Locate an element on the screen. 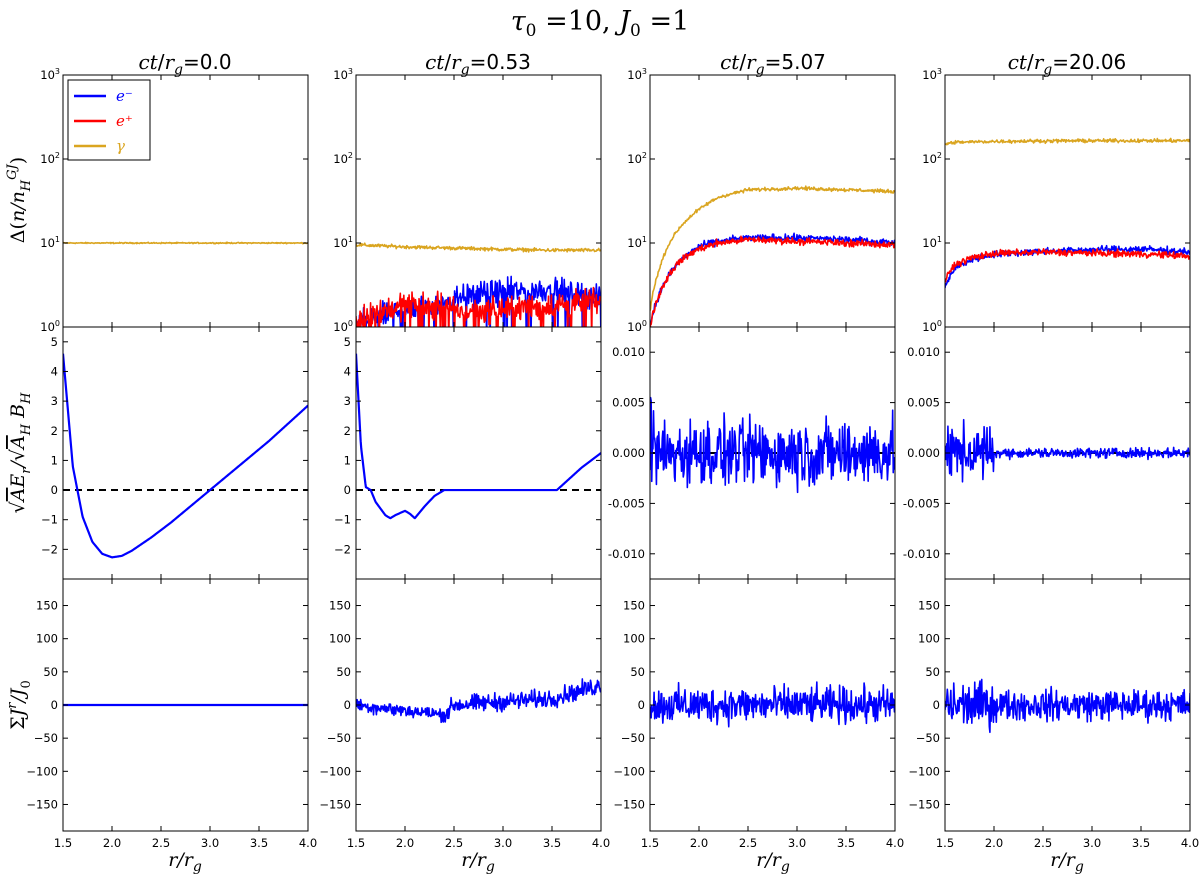  y-tick-label: 0.000 is located at coordinates (628, 453).